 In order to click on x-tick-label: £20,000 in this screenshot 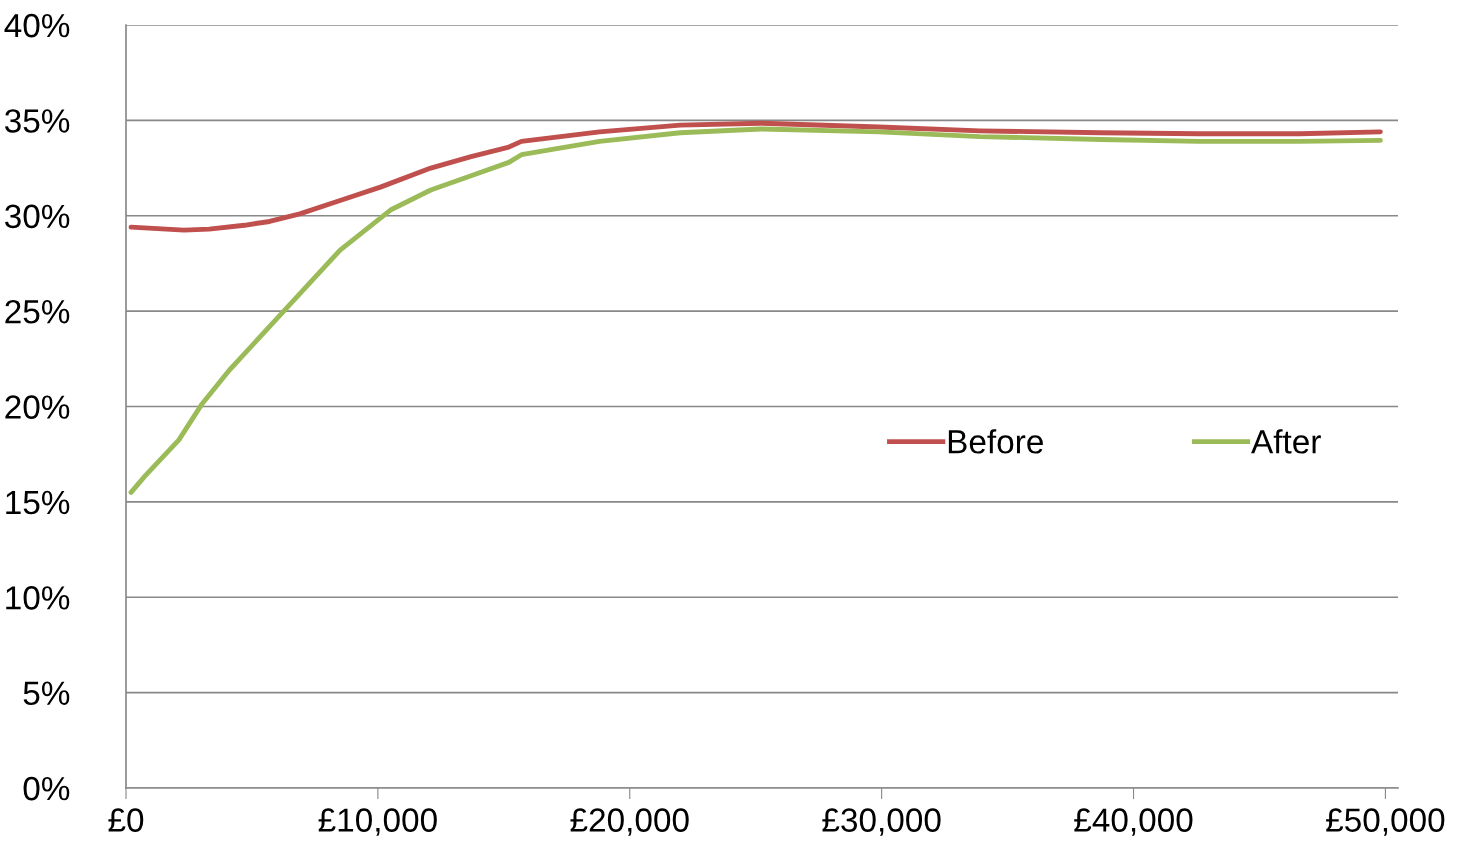, I will do `click(629, 822)`.